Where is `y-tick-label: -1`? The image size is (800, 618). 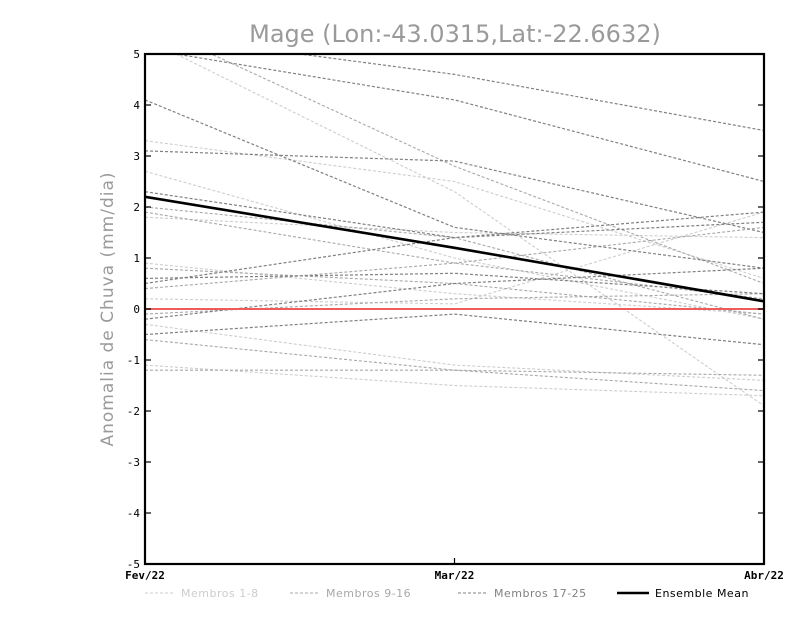 y-tick-label: -1 is located at coordinates (133, 360).